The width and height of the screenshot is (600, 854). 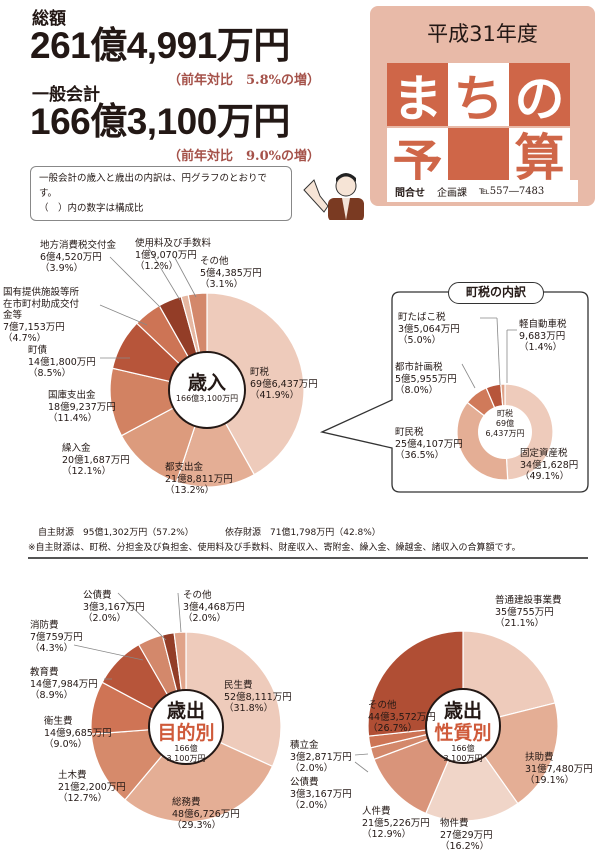 I want to click on chart-subtitle: 目的別, so click(x=186, y=733).